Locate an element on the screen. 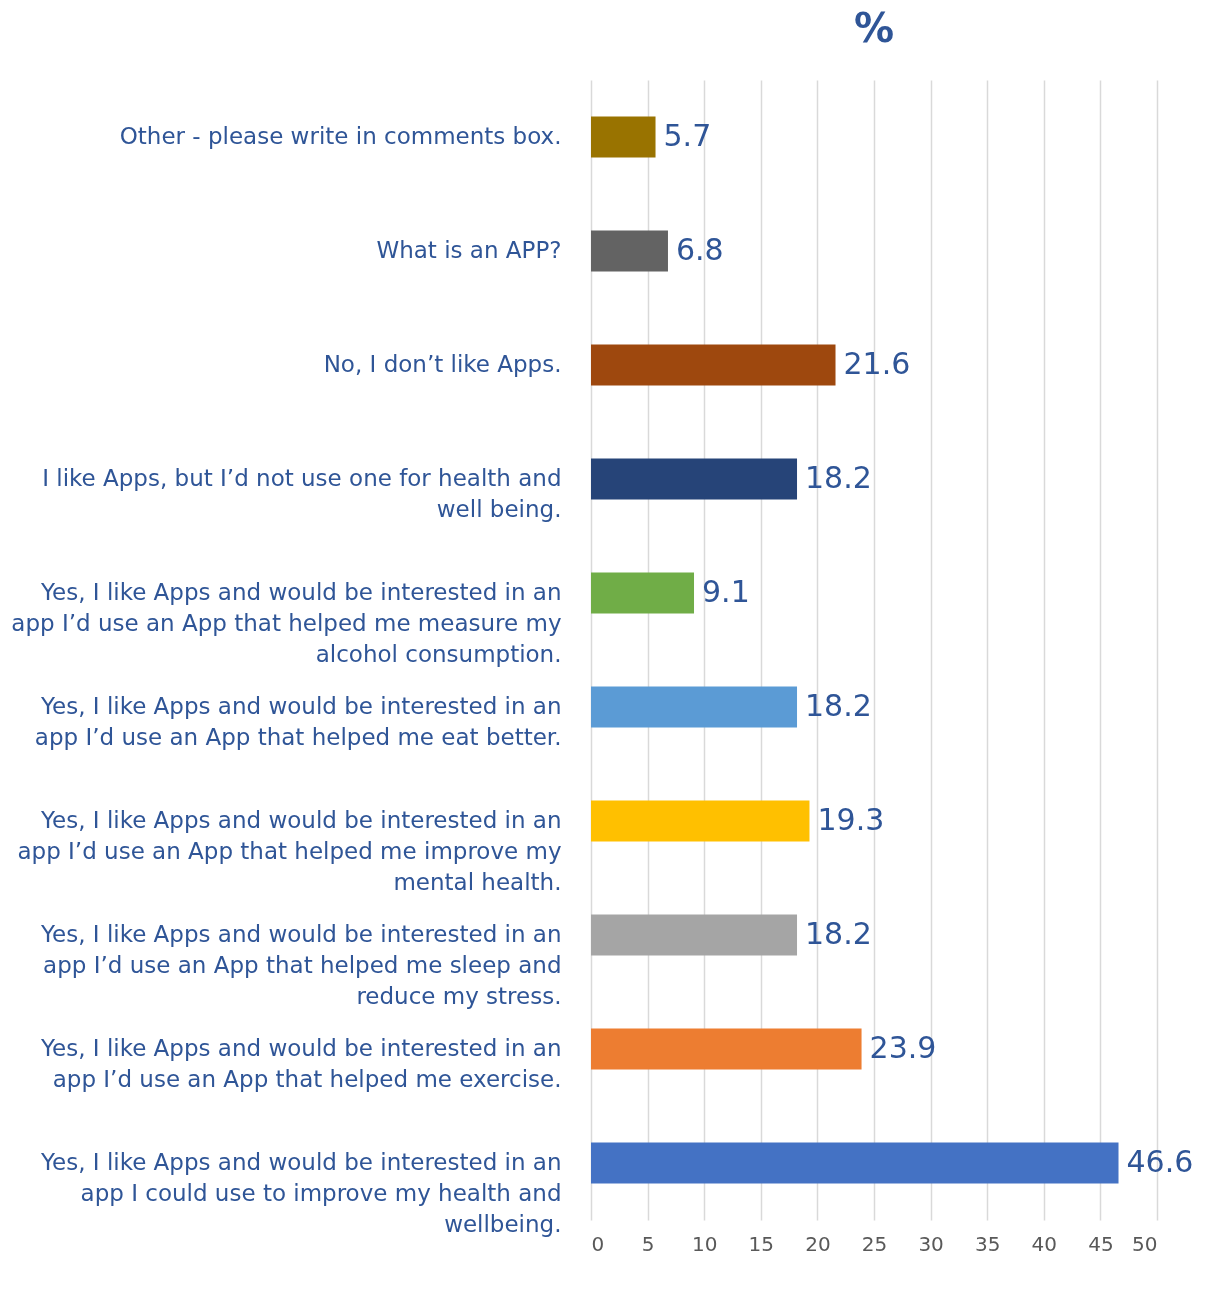  x-tick-label: 20 is located at coordinates (818, 1243).